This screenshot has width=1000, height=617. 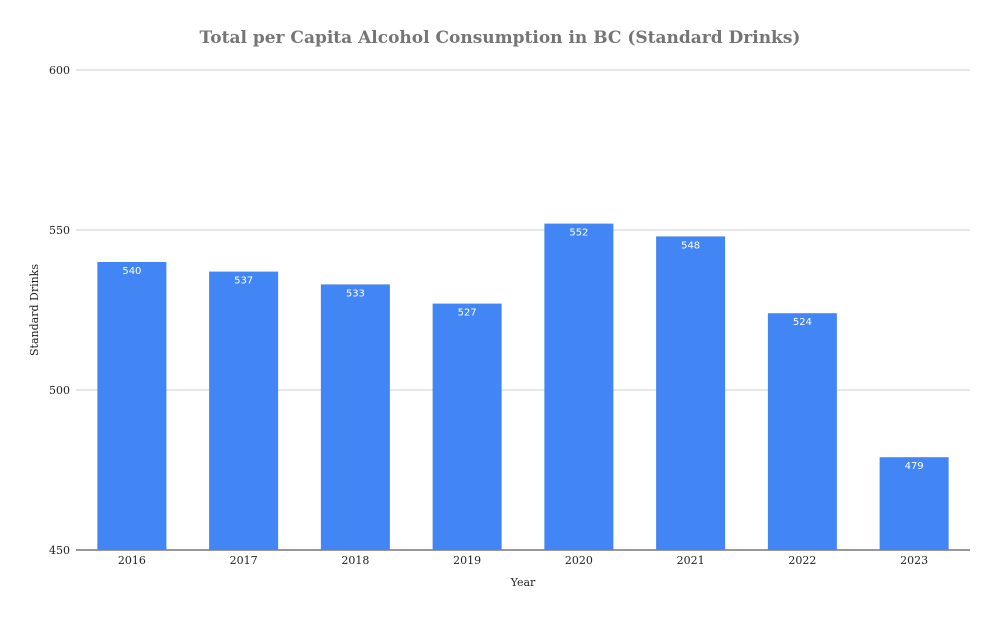 I want to click on x-tick-label: 2019, so click(x=467, y=560).